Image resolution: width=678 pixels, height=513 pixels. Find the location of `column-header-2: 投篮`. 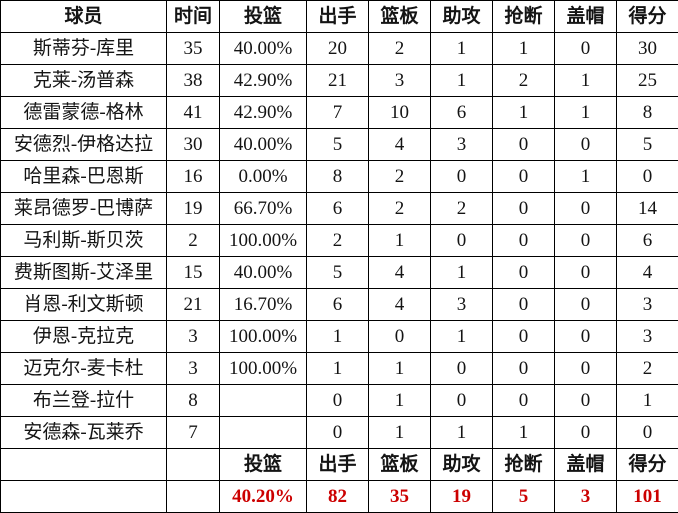

column-header-2: 投篮 is located at coordinates (263, 16).